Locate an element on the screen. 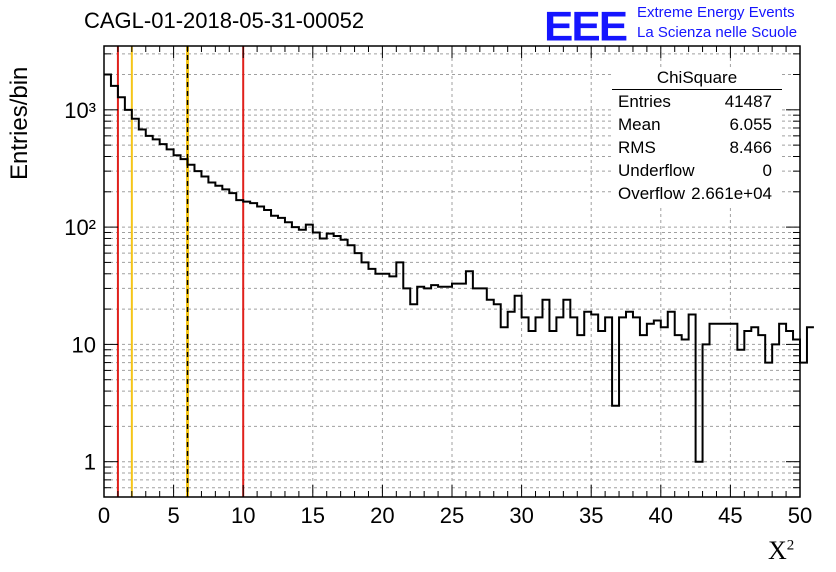 This screenshot has height=572, width=836. stats-title: ChiSquare is located at coordinates (697, 79).